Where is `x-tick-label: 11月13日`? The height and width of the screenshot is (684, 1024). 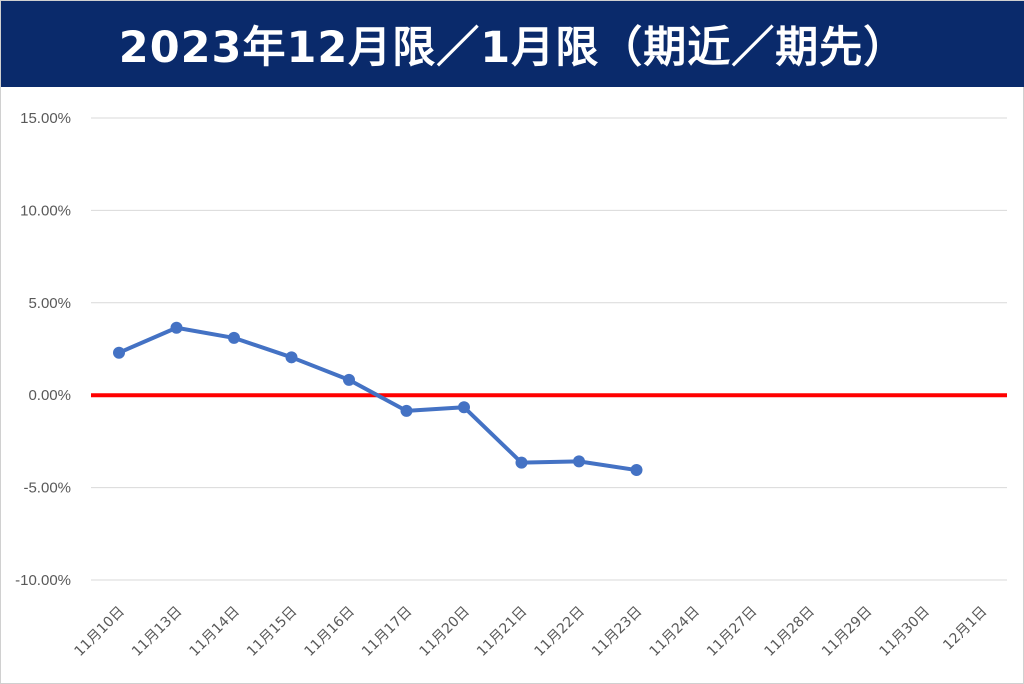 x-tick-label: 11月13日 is located at coordinates (157, 632).